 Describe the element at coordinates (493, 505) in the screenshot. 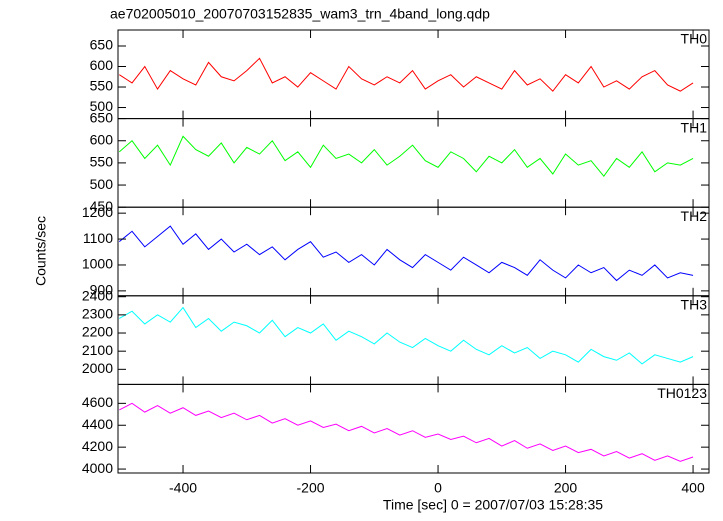

I see `x-axis-label: Time [sec] 0 = 2007/07/03 15:28:35` at that location.